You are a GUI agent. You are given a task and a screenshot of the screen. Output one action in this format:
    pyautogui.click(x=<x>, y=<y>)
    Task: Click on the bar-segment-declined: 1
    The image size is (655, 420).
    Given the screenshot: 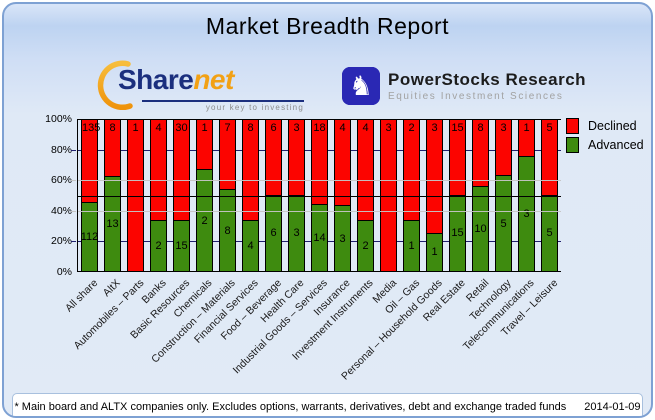 What is the action you would take?
    pyautogui.click(x=526, y=138)
    